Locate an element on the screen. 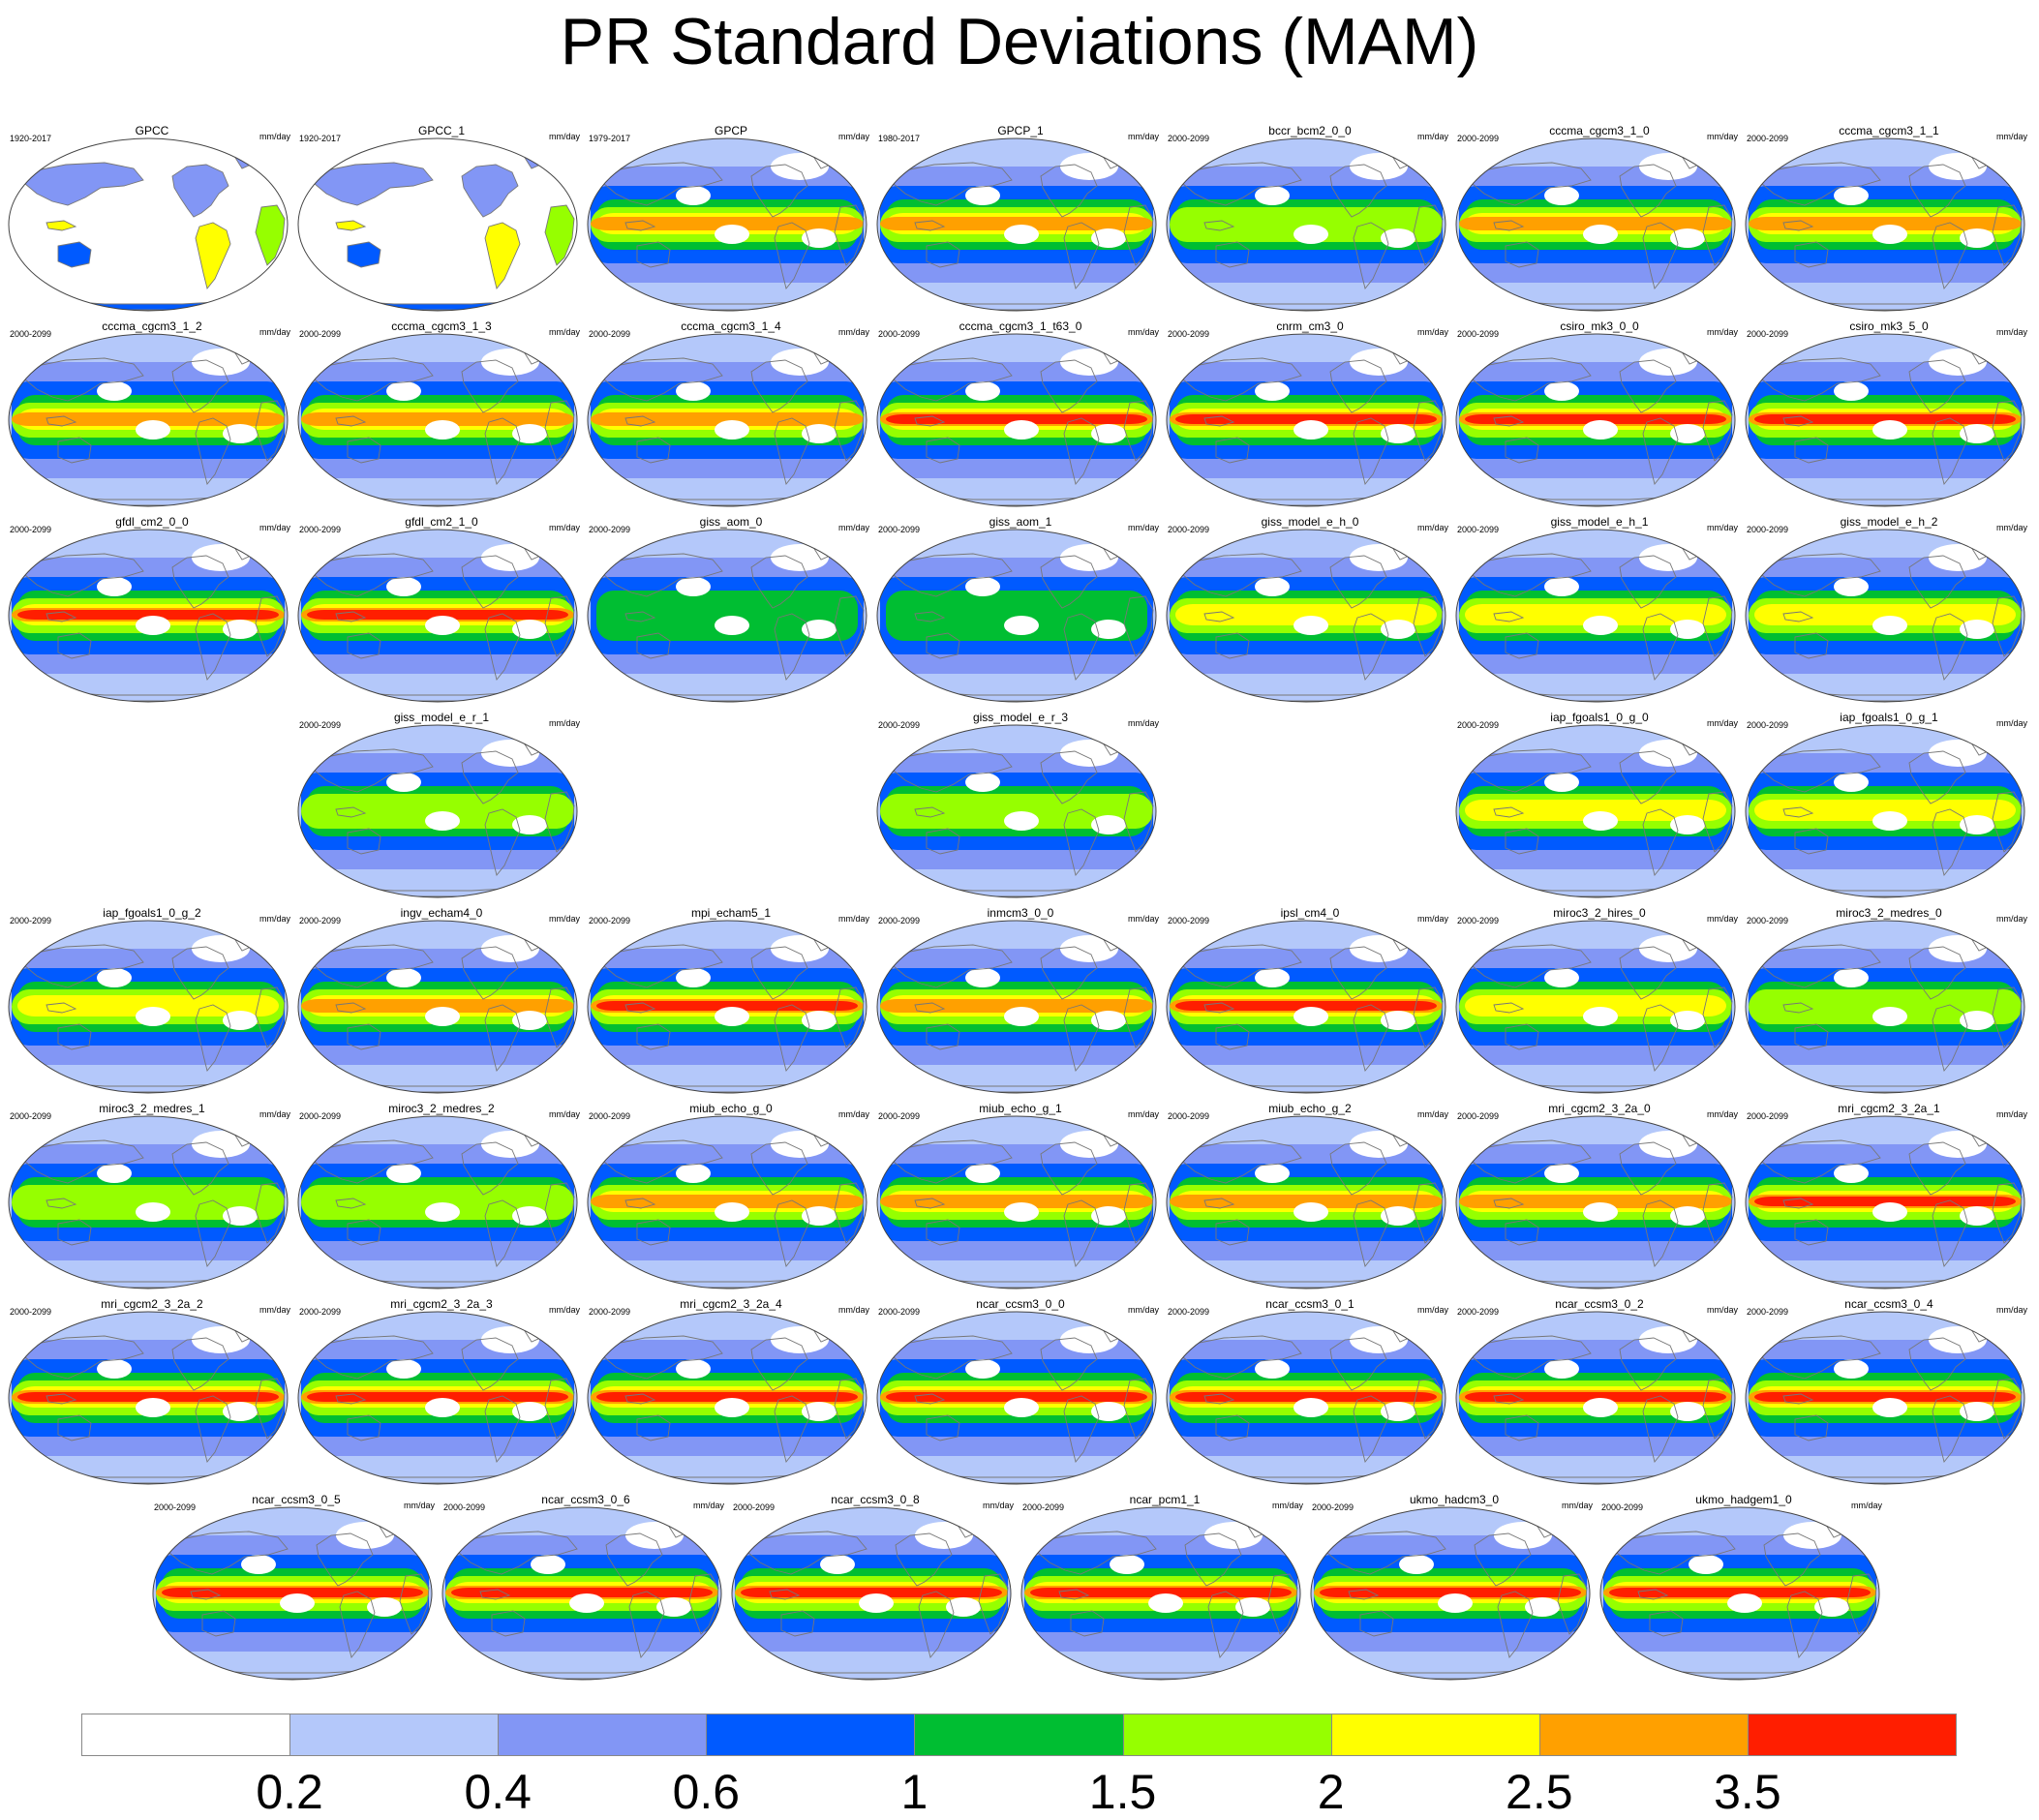  panel-years: 1920-2017 is located at coordinates (320, 138).